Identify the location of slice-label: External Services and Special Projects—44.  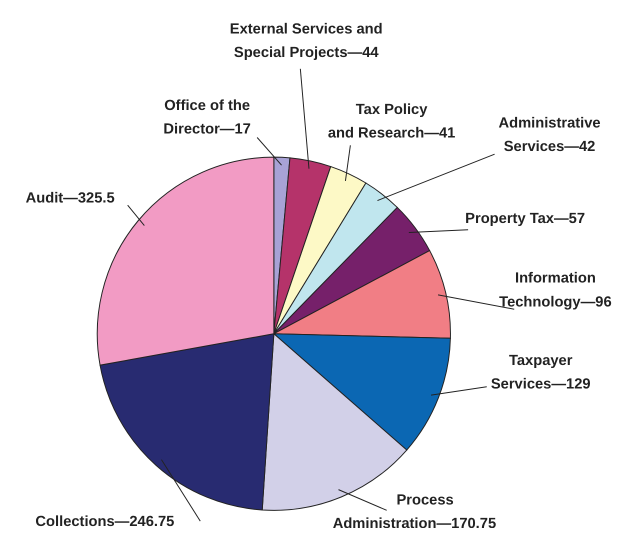
(306, 42).